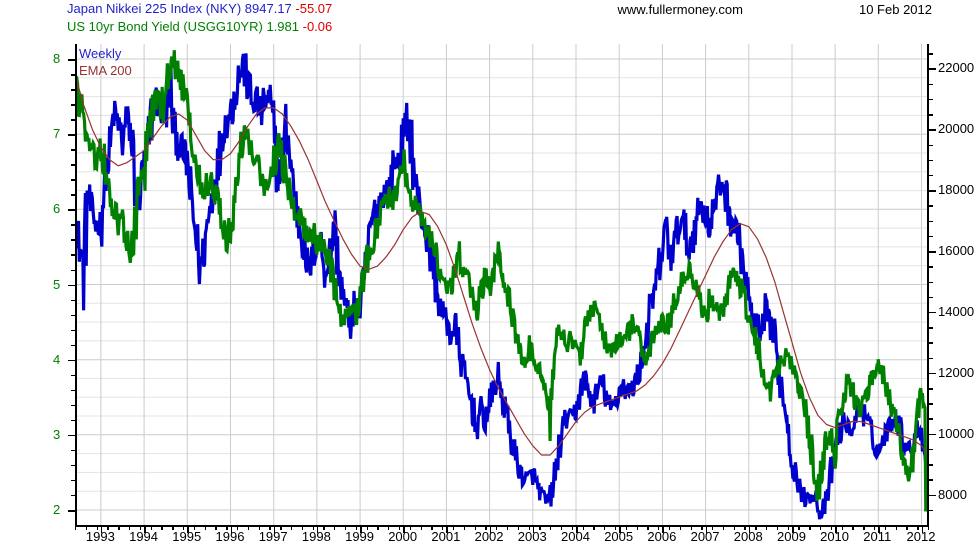 Image resolution: width=980 pixels, height=560 pixels. I want to click on x-axis-label: 1993, so click(100, 536).